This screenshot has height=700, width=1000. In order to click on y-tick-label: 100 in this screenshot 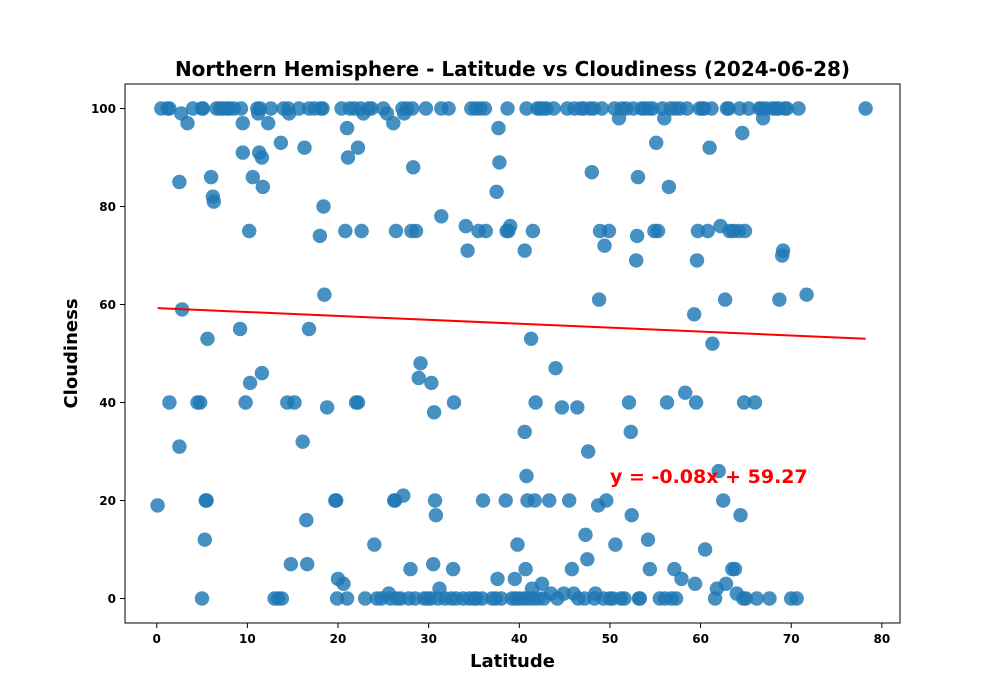, I will do `click(103, 109)`.